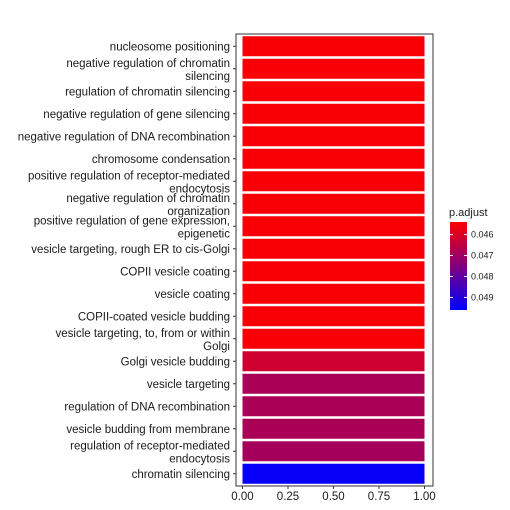 This screenshot has height=510, width=510. What do you see at coordinates (482, 235) in the screenshot?
I see `legend-label: 0.046` at bounding box center [482, 235].